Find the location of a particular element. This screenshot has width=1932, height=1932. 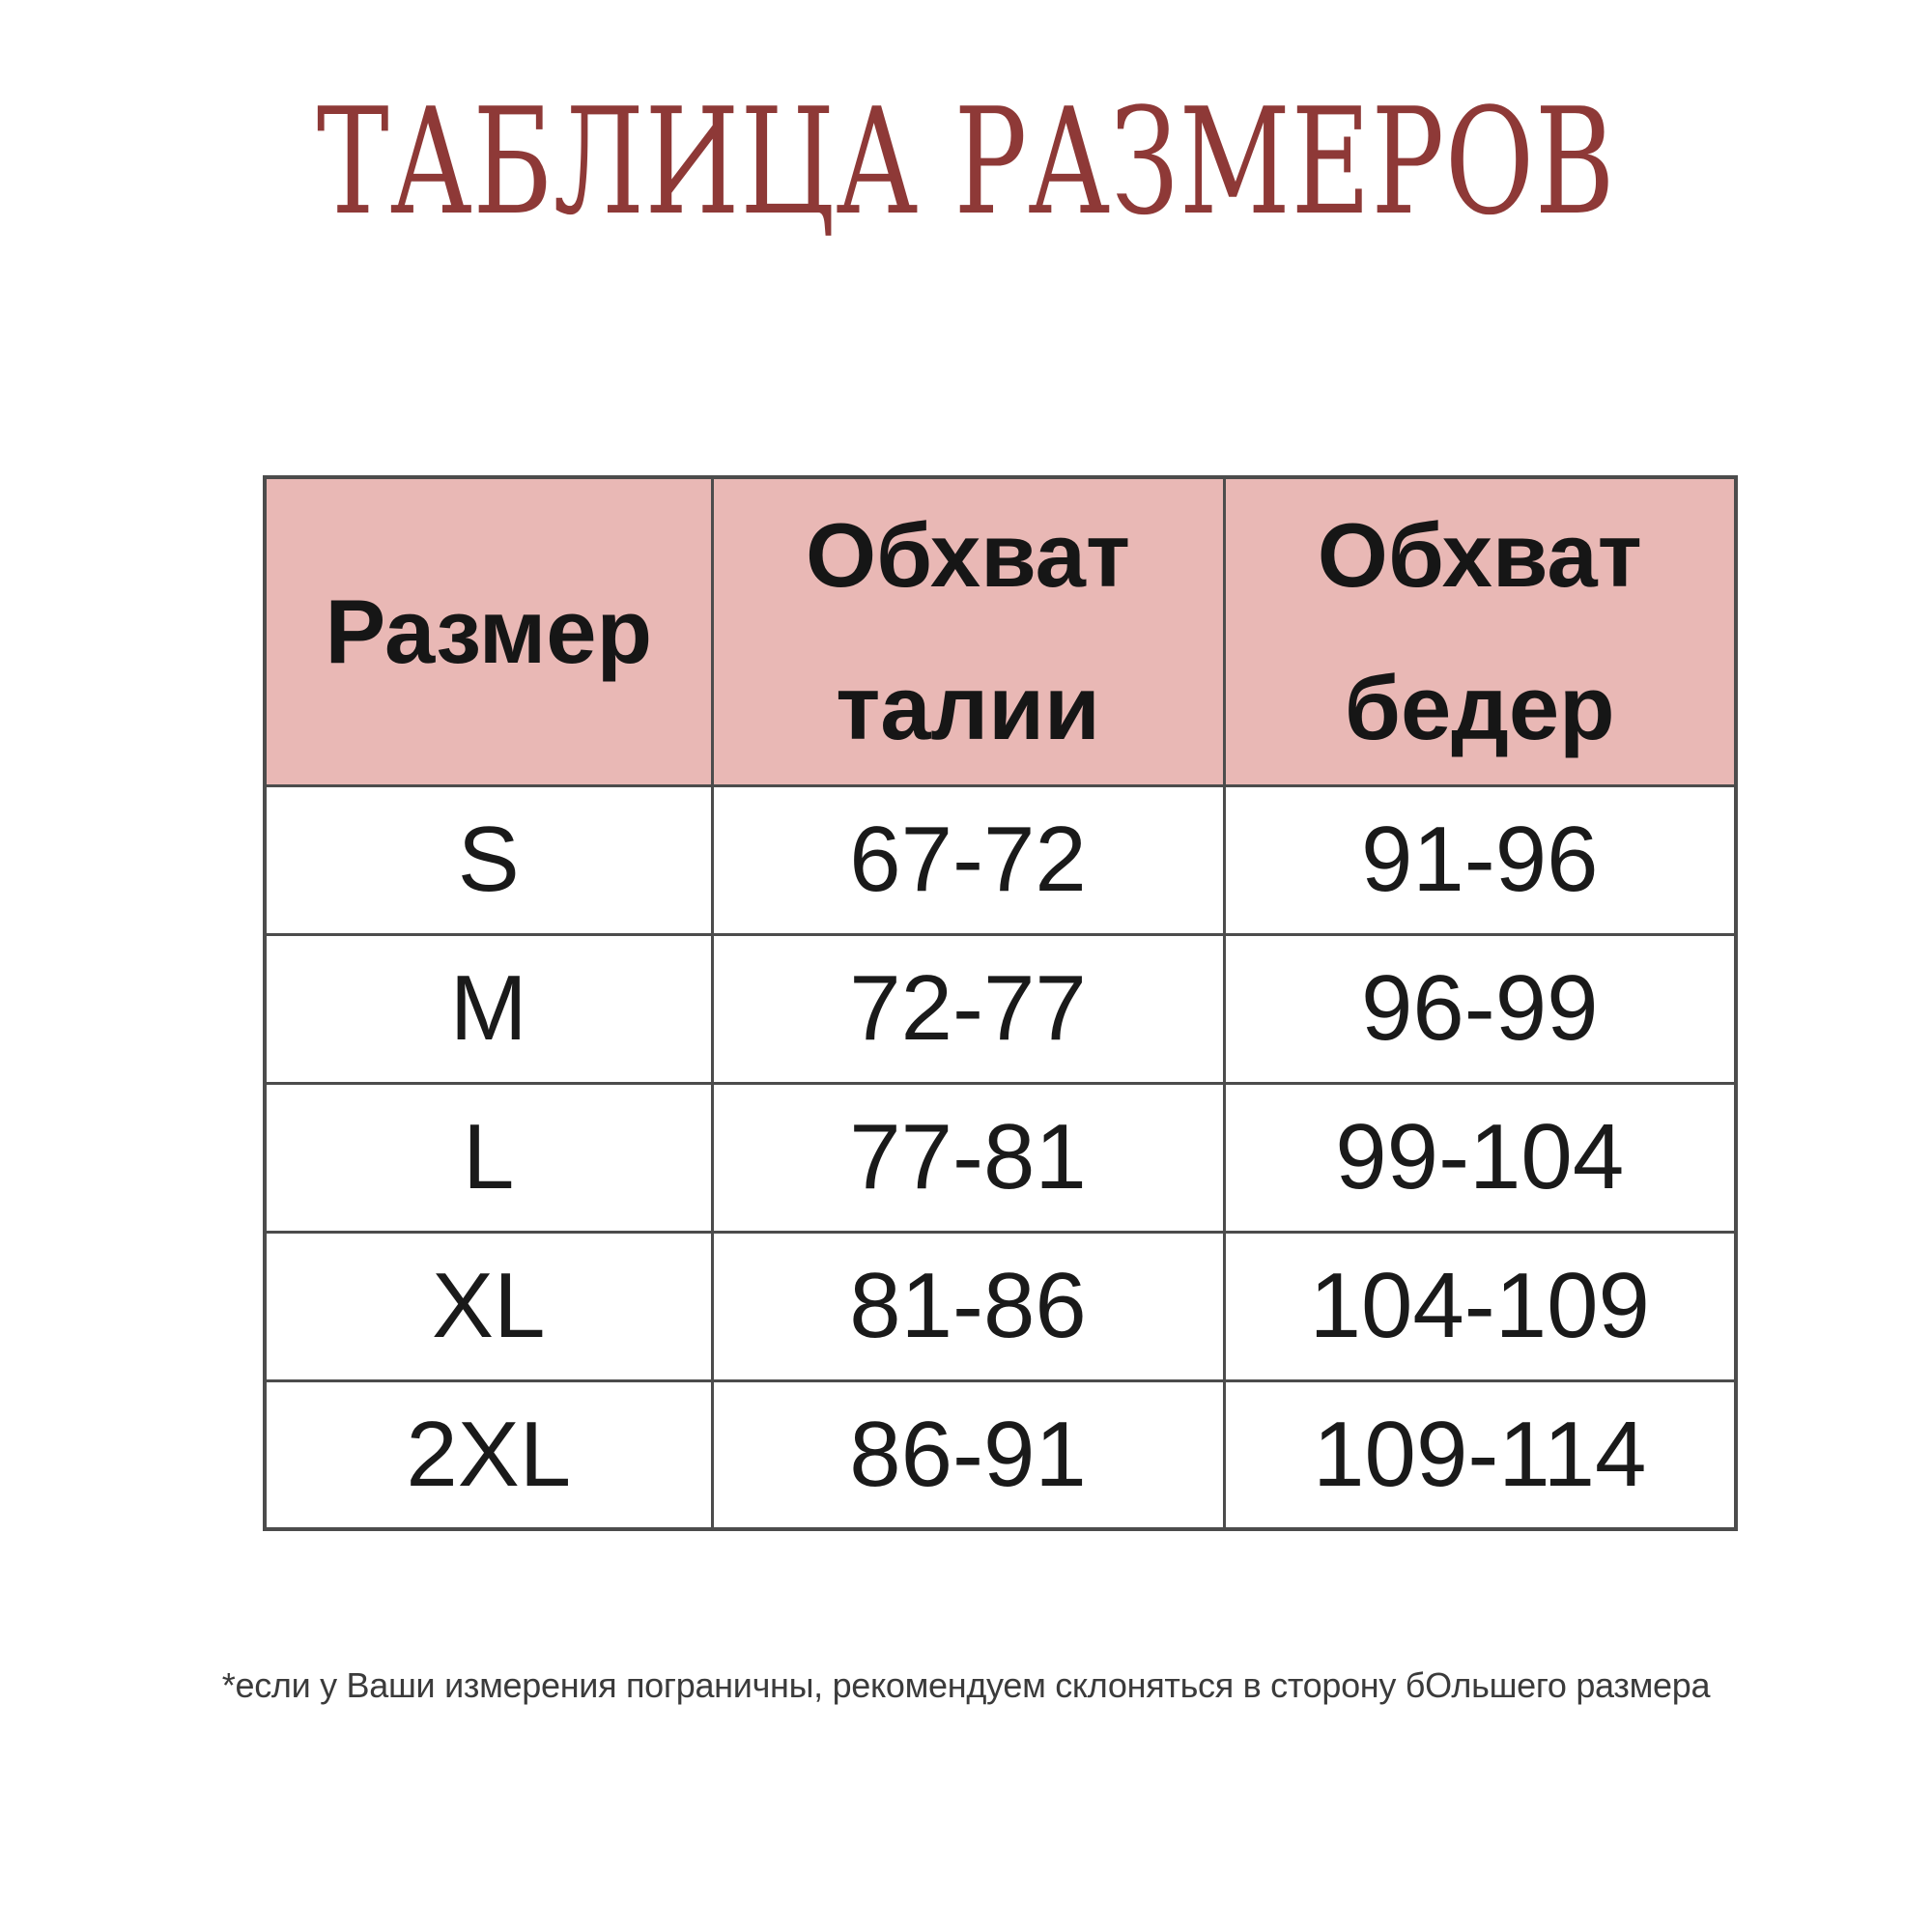

table-row: 2XL 86-91 109-114 is located at coordinates (1000, 1454).